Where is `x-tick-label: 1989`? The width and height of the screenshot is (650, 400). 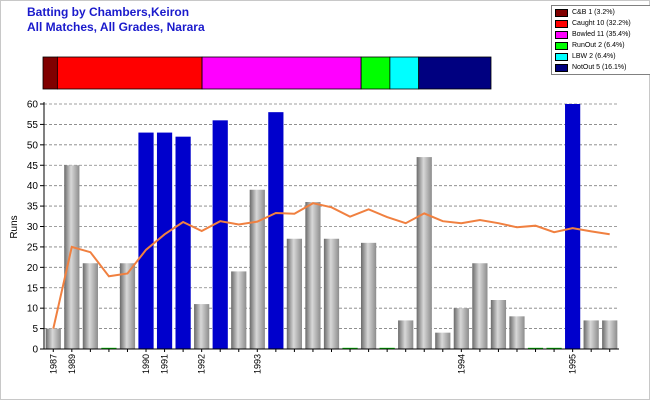 x-tick-label: 1989 is located at coordinates (72, 364).